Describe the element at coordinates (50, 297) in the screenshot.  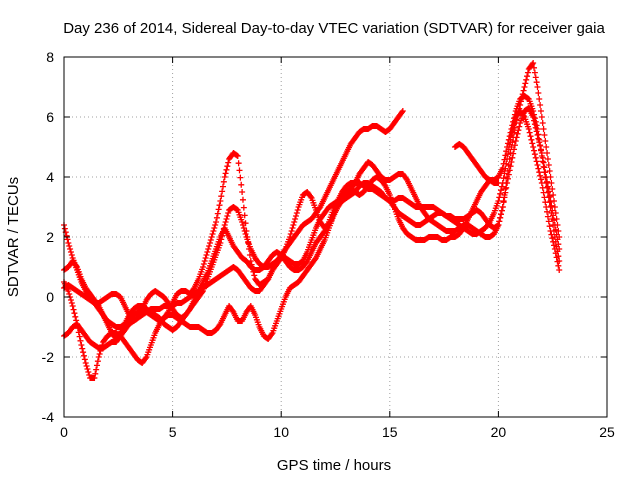
I see `y-tick-label: 0` at that location.